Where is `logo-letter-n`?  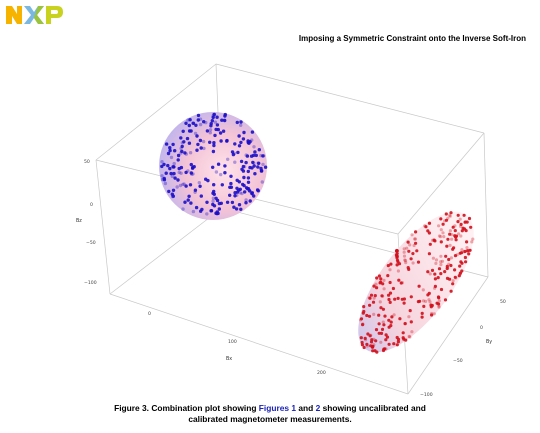 logo-letter-n is located at coordinates (14, 15).